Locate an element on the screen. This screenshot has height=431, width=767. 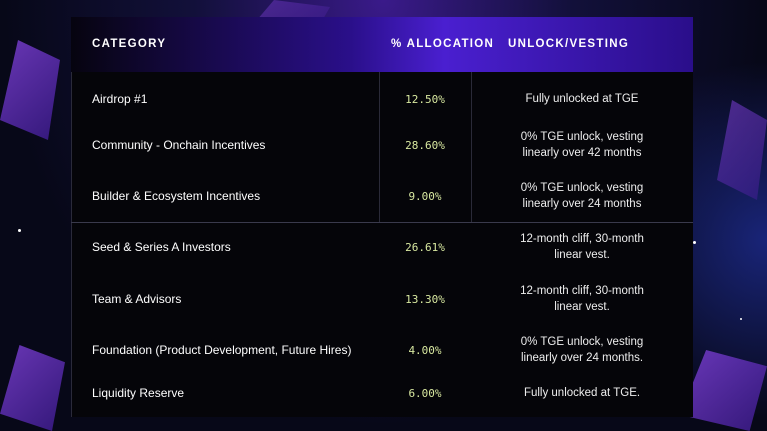
allocation-cell: 26.61% is located at coordinates (425, 247).